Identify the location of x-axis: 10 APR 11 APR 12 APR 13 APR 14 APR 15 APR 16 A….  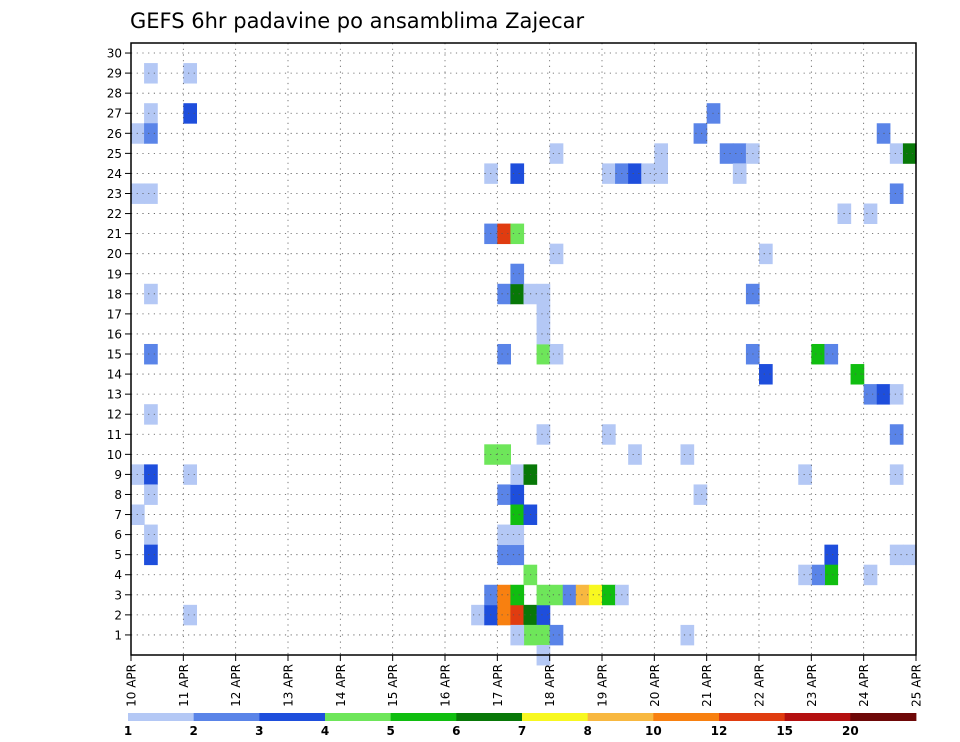
(524, 681).